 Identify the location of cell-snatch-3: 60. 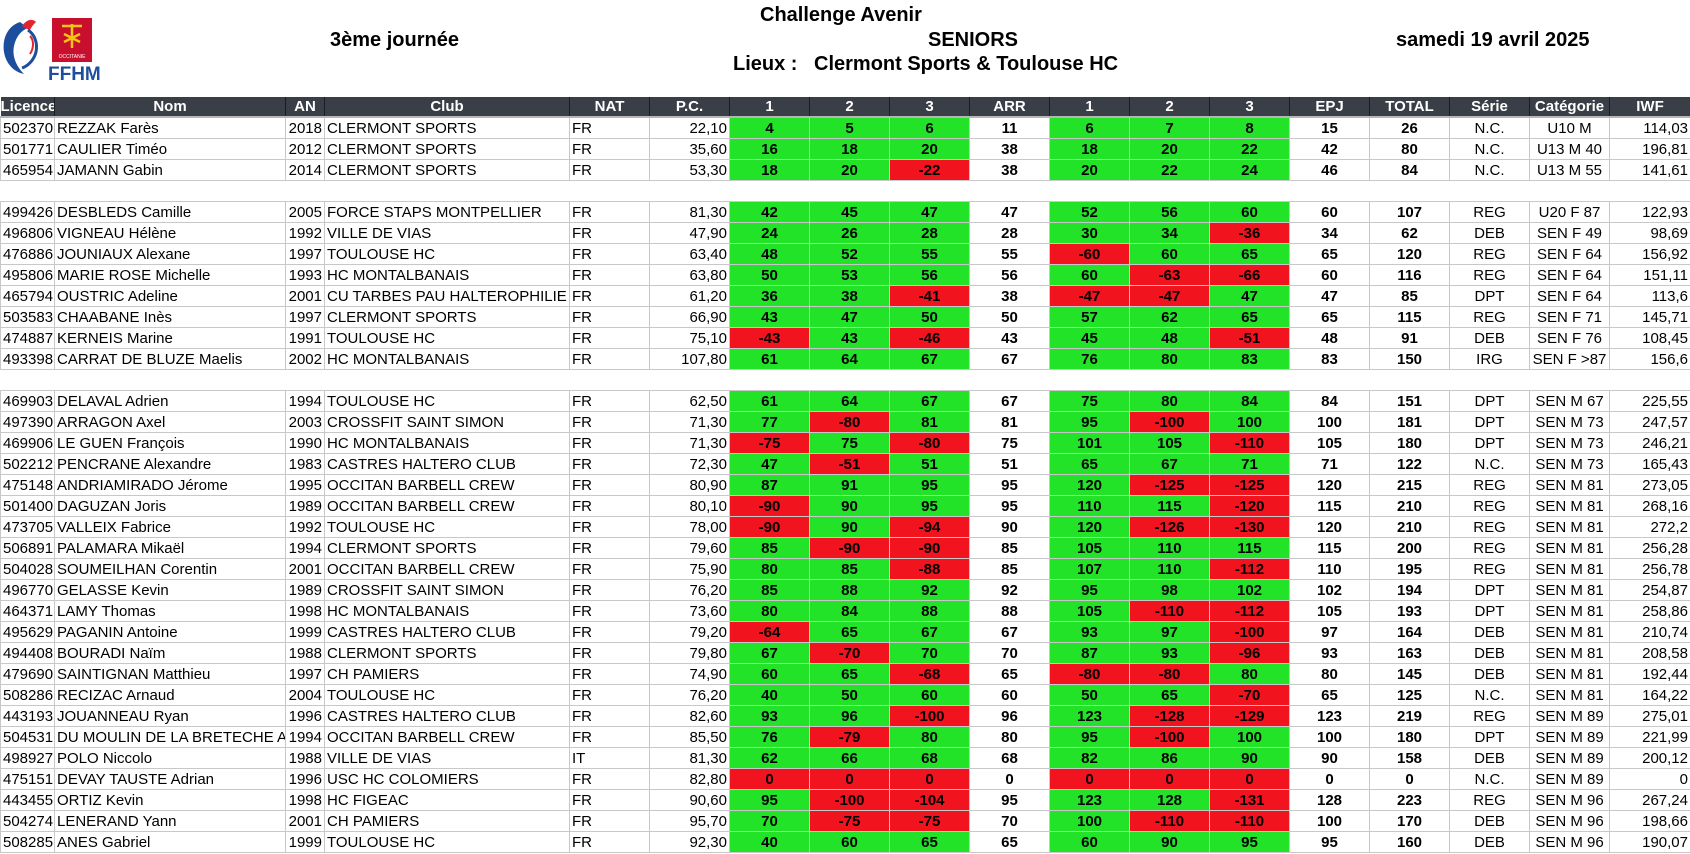
(929, 695).